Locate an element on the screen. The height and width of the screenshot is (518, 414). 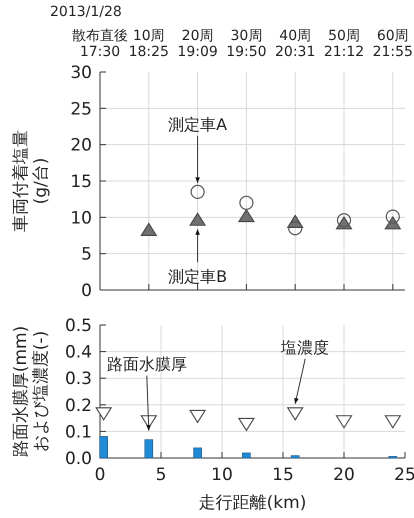
x-tick-label: 5 is located at coordinates (161, 475).